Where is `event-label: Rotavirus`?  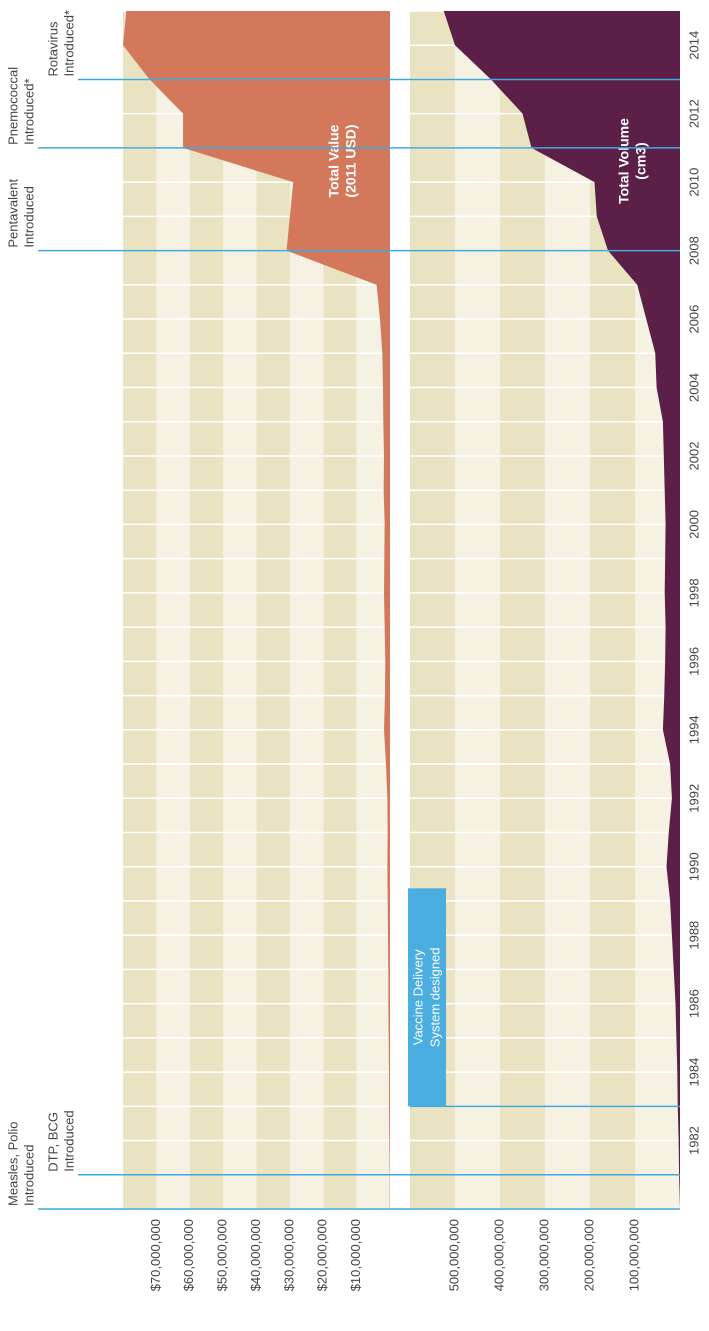 event-label: Rotavirus is located at coordinates (52, 48).